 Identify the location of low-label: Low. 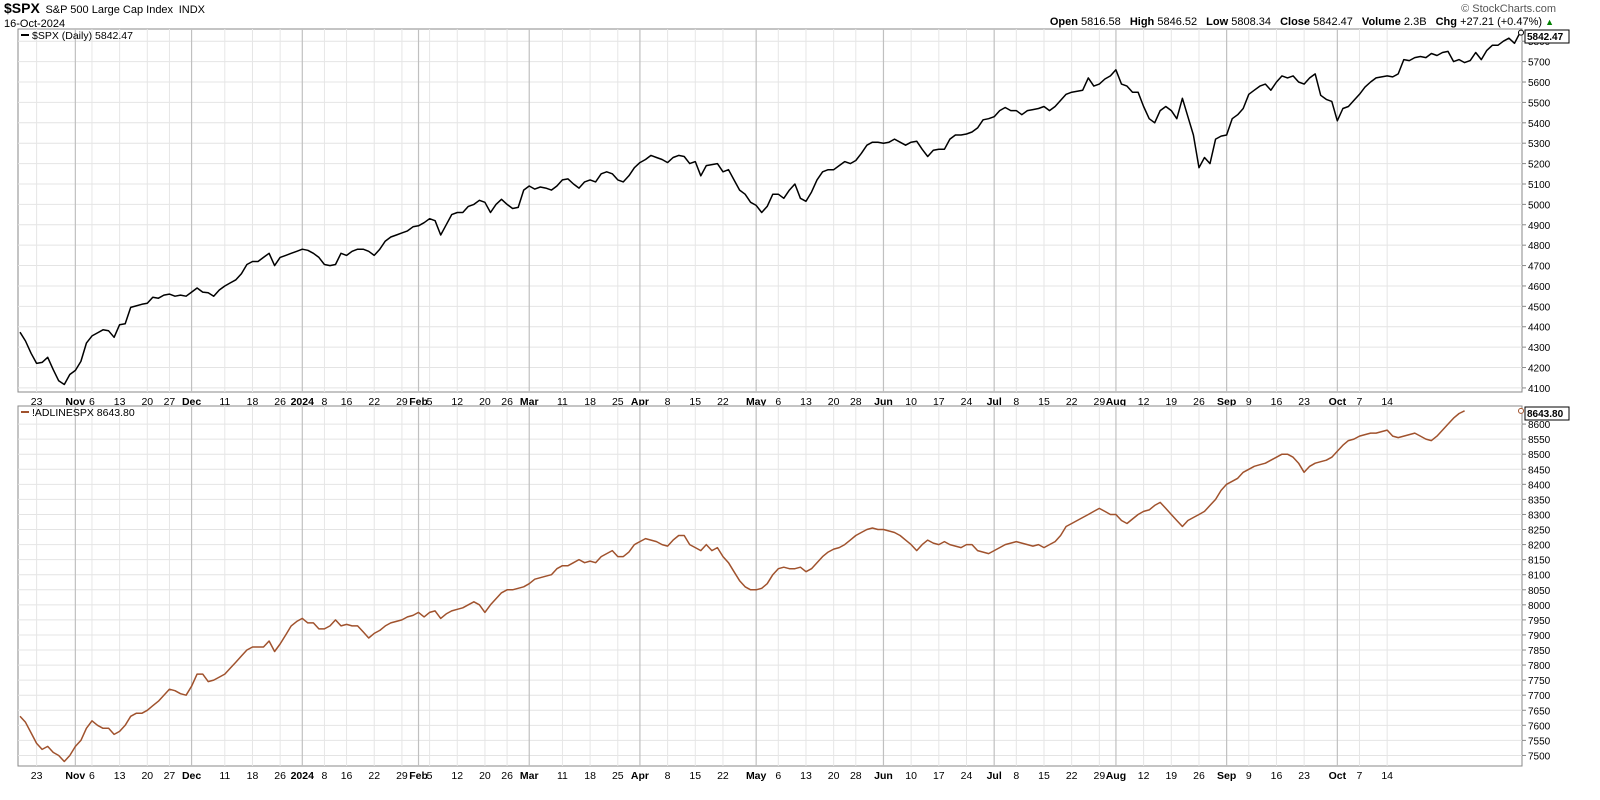
(1217, 22).